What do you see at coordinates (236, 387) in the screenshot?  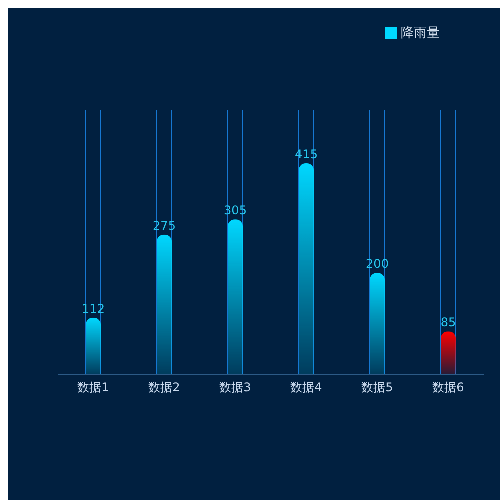 I see `x-tick-label: 数据3` at bounding box center [236, 387].